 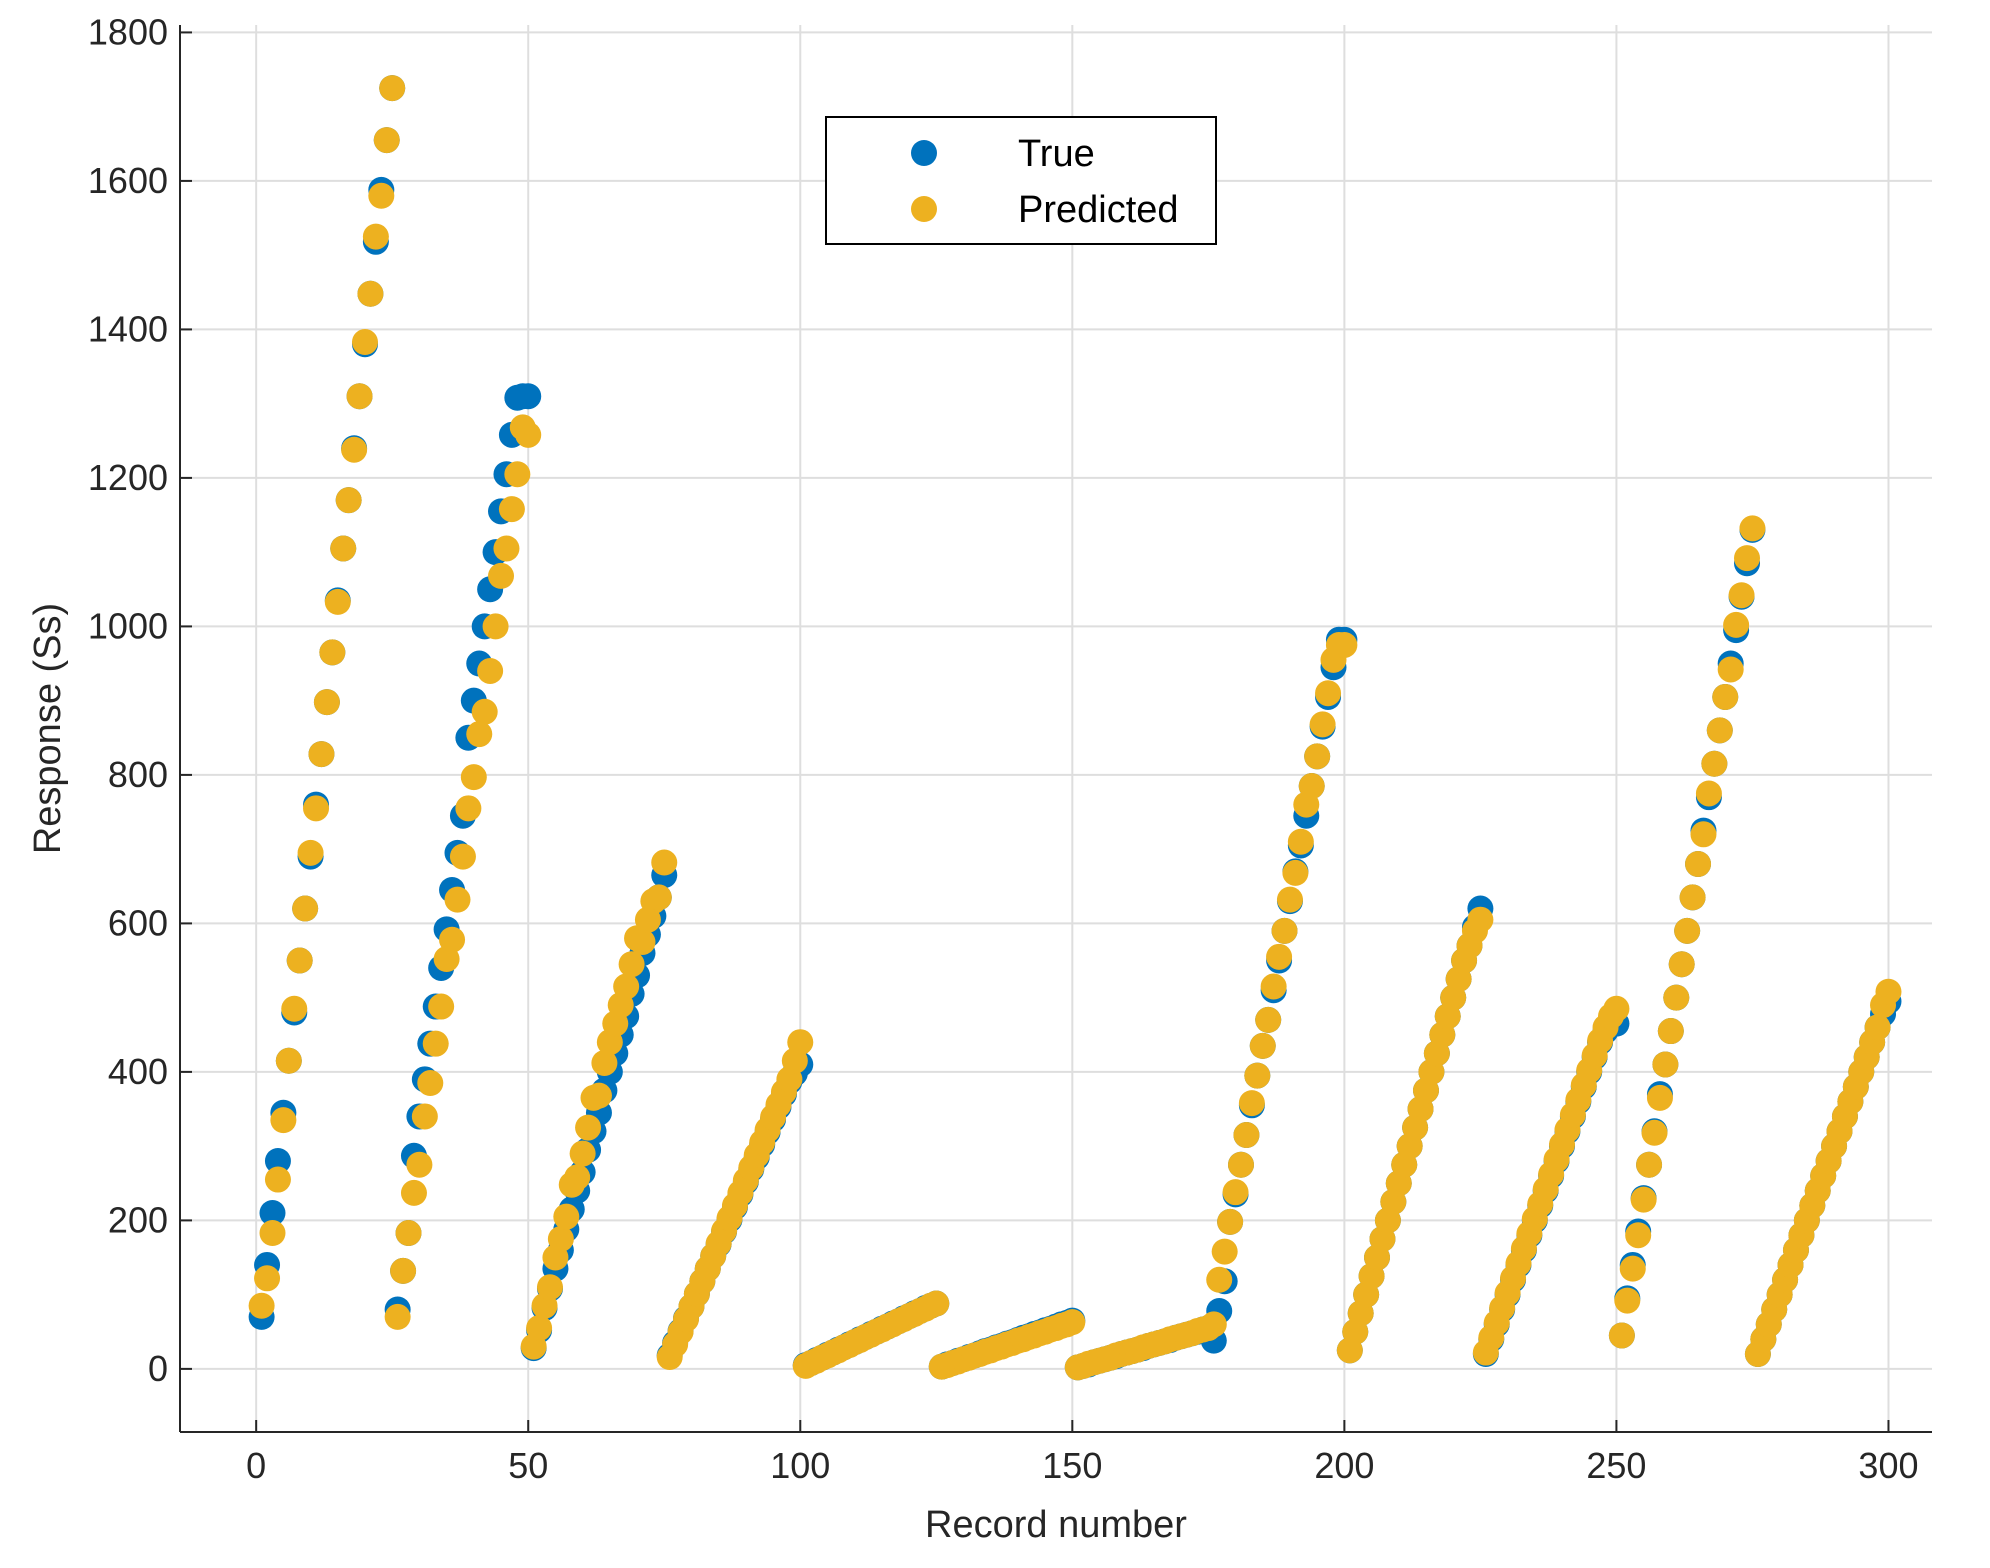 What do you see at coordinates (128, 625) in the screenshot?
I see `y-tick-label: 1000` at bounding box center [128, 625].